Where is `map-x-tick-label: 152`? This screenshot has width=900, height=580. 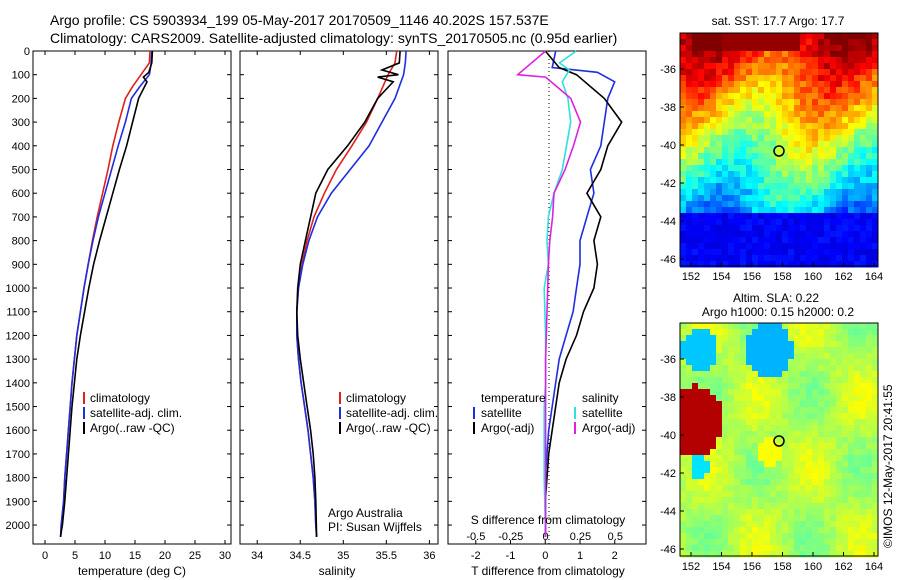
map-x-tick-label: 152 is located at coordinates (691, 567).